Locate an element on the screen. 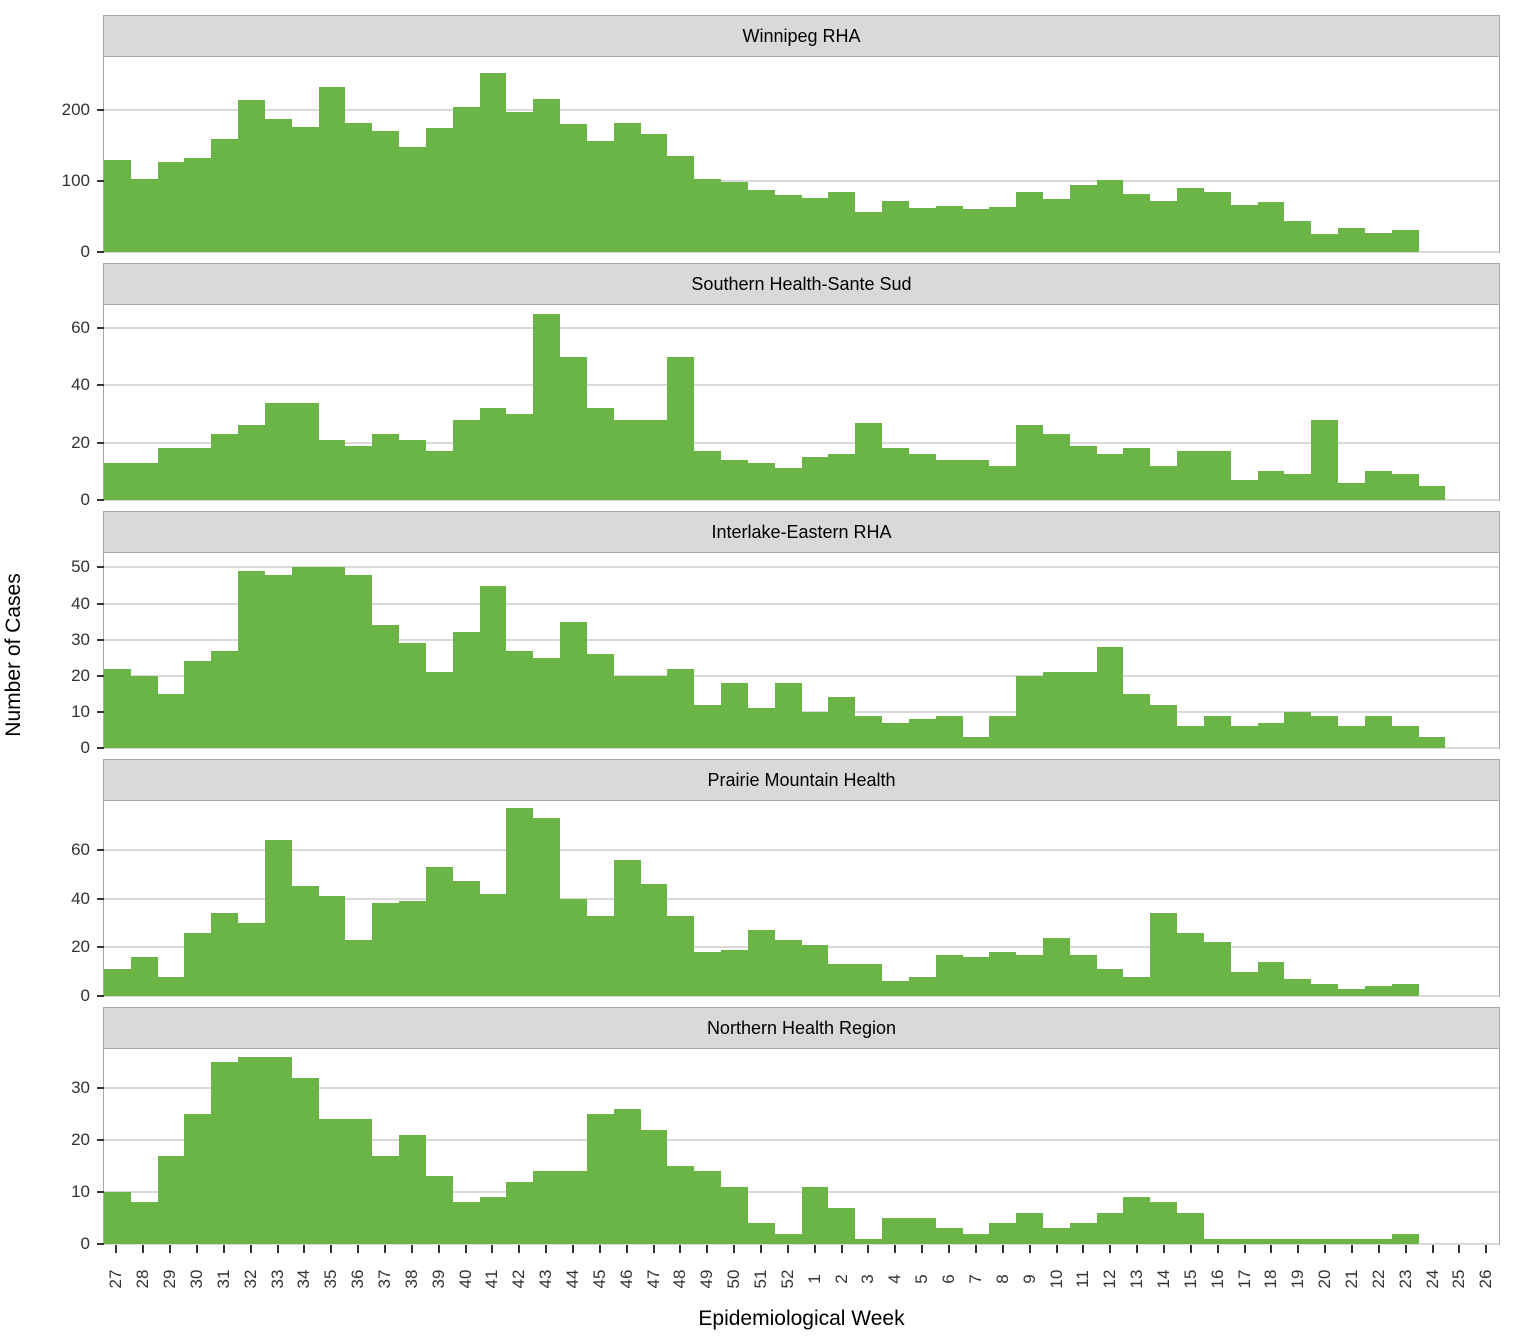 This screenshot has height=1344, width=1536. x-tick-label: 39 is located at coordinates (438, 1279).